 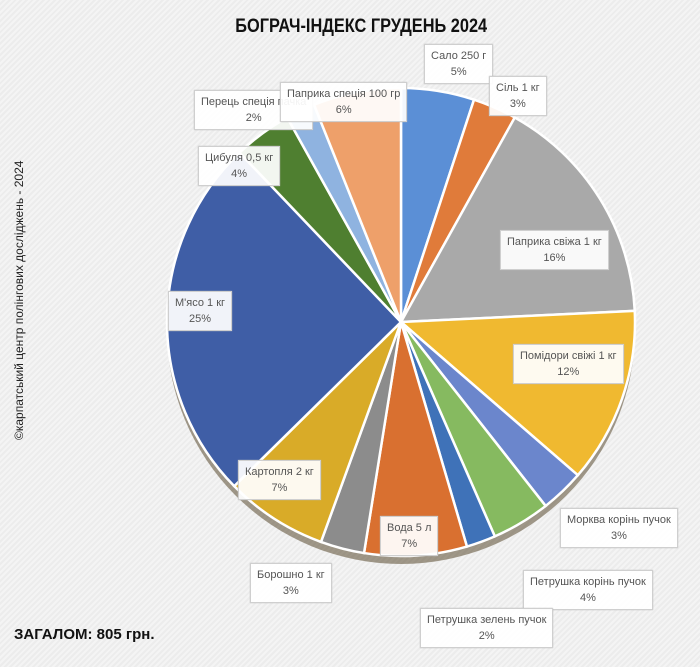 I want to click on data-label-value: 6%, so click(x=343, y=110).